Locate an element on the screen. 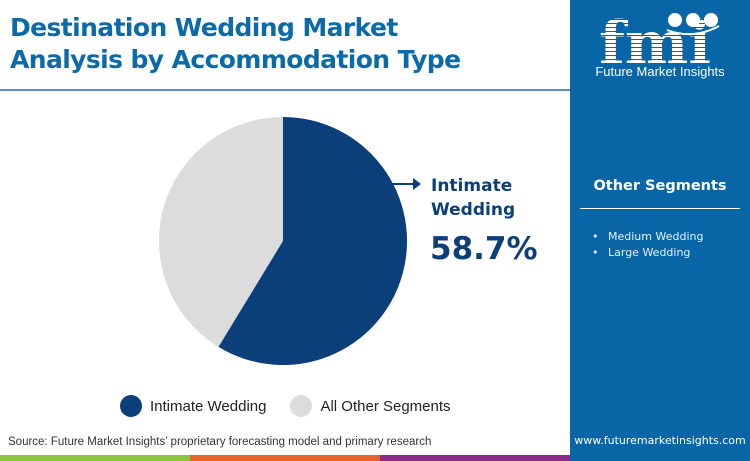  chart-legend: Intimate Wedding All Other Segments is located at coordinates (297, 406).